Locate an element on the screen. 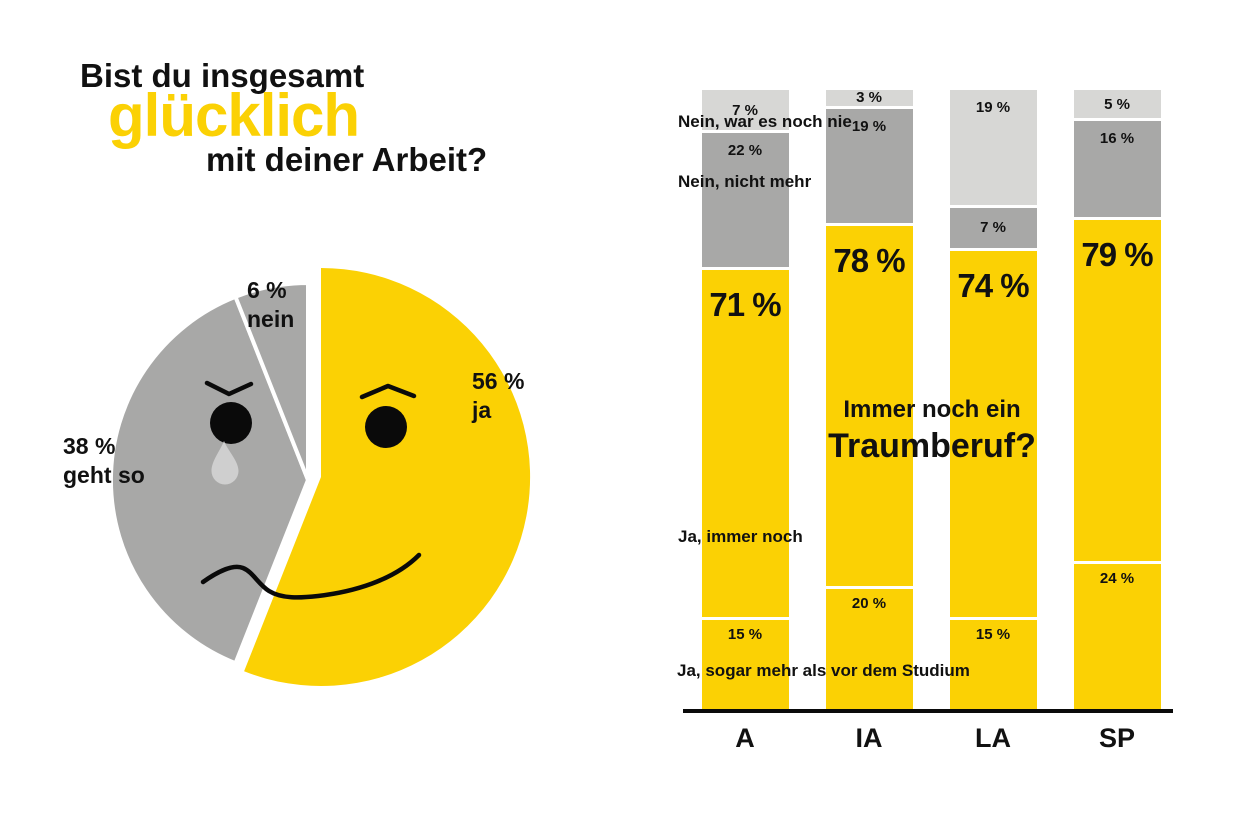 The width and height of the screenshot is (1243, 820). bar-A-segment-ja: 71 % 15 % is located at coordinates (745, 489).